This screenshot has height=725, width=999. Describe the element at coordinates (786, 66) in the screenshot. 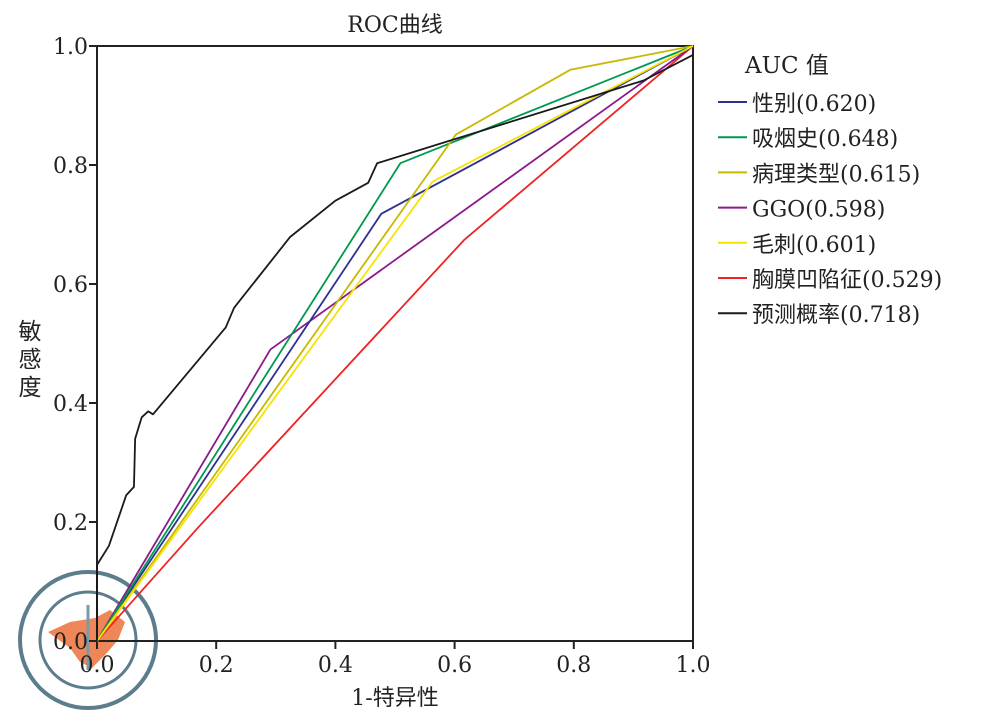

I see `legend-title: AUC 值` at that location.